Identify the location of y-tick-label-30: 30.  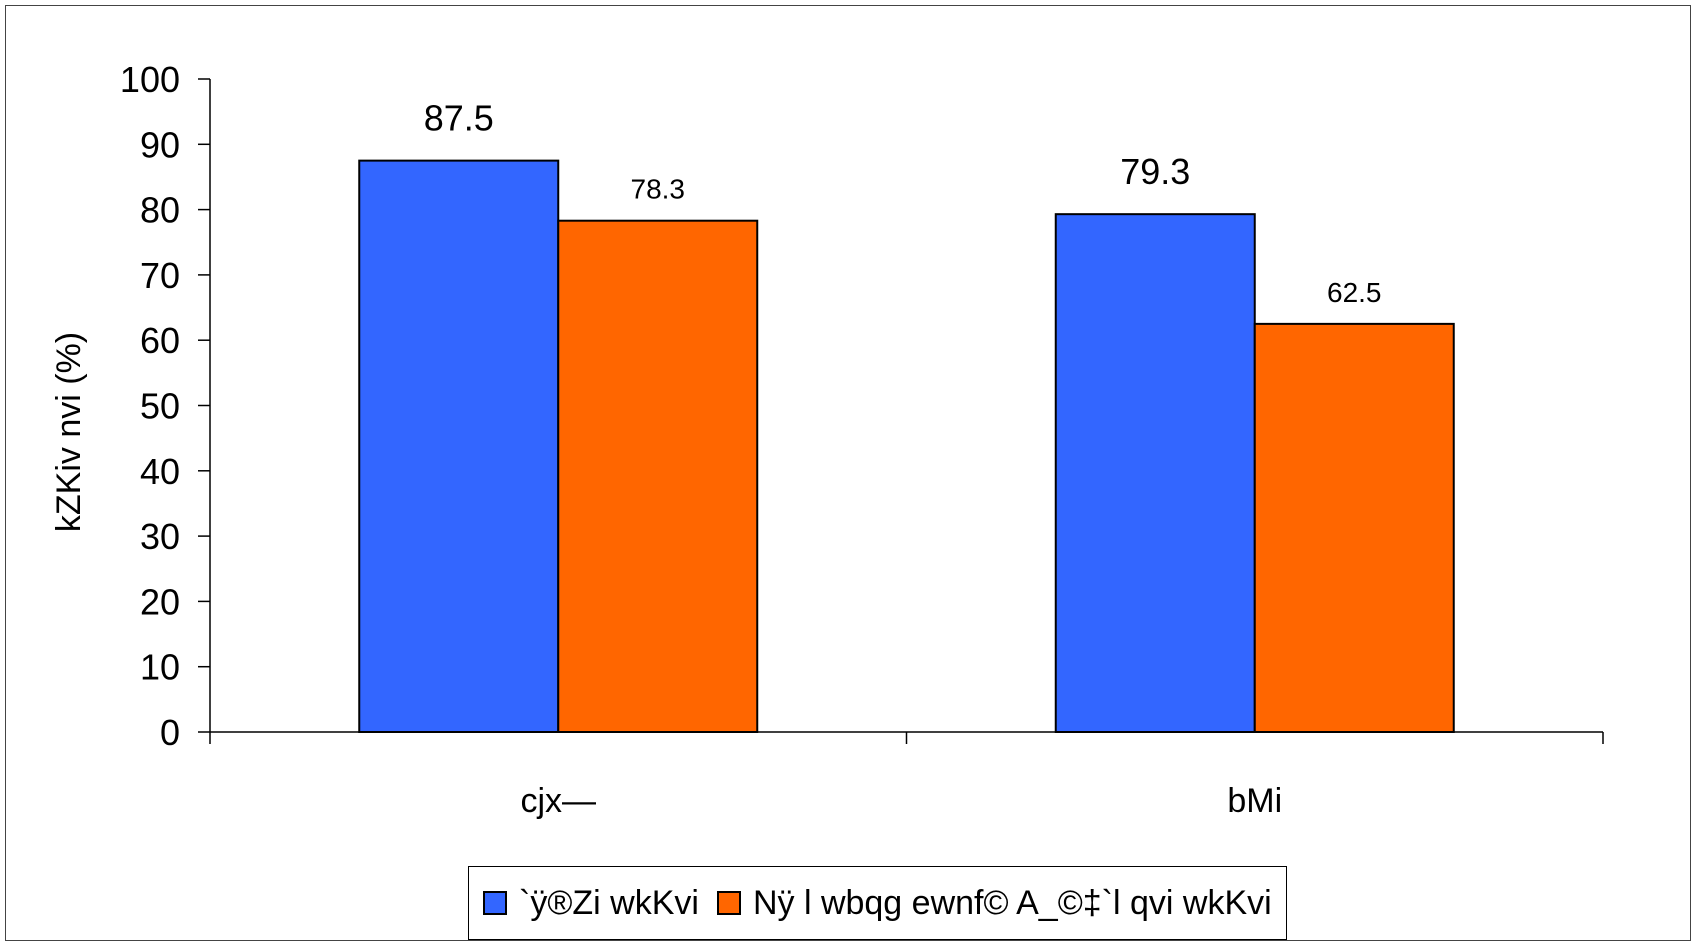
(160, 536).